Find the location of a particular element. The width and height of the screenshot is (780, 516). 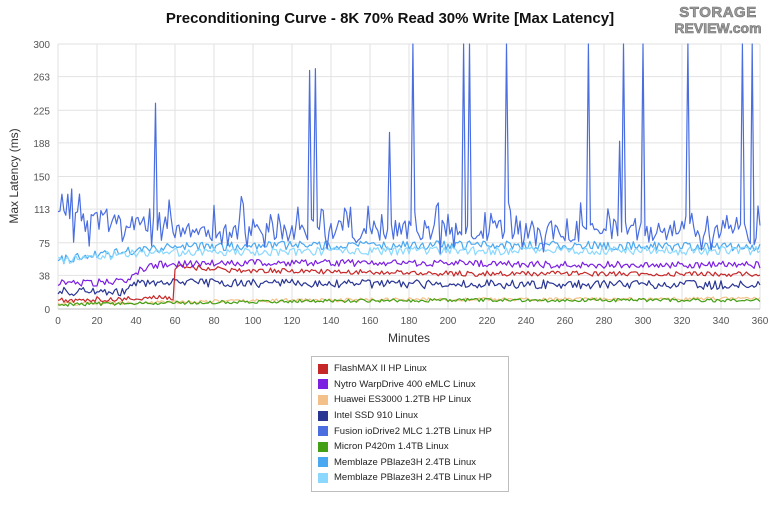

y-tick-label: 0 is located at coordinates (47, 310).